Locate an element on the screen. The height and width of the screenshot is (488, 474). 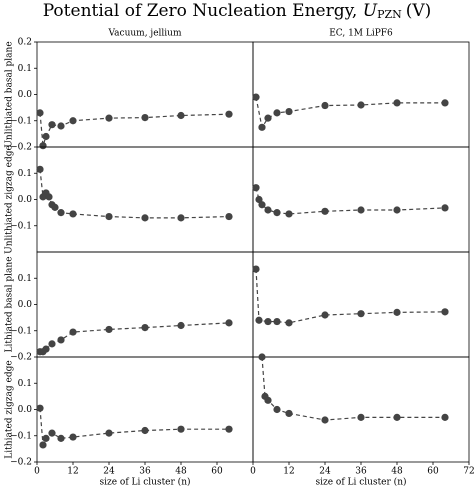
row-label: Unlithiated zigzag edge is located at coordinates (10, 199).